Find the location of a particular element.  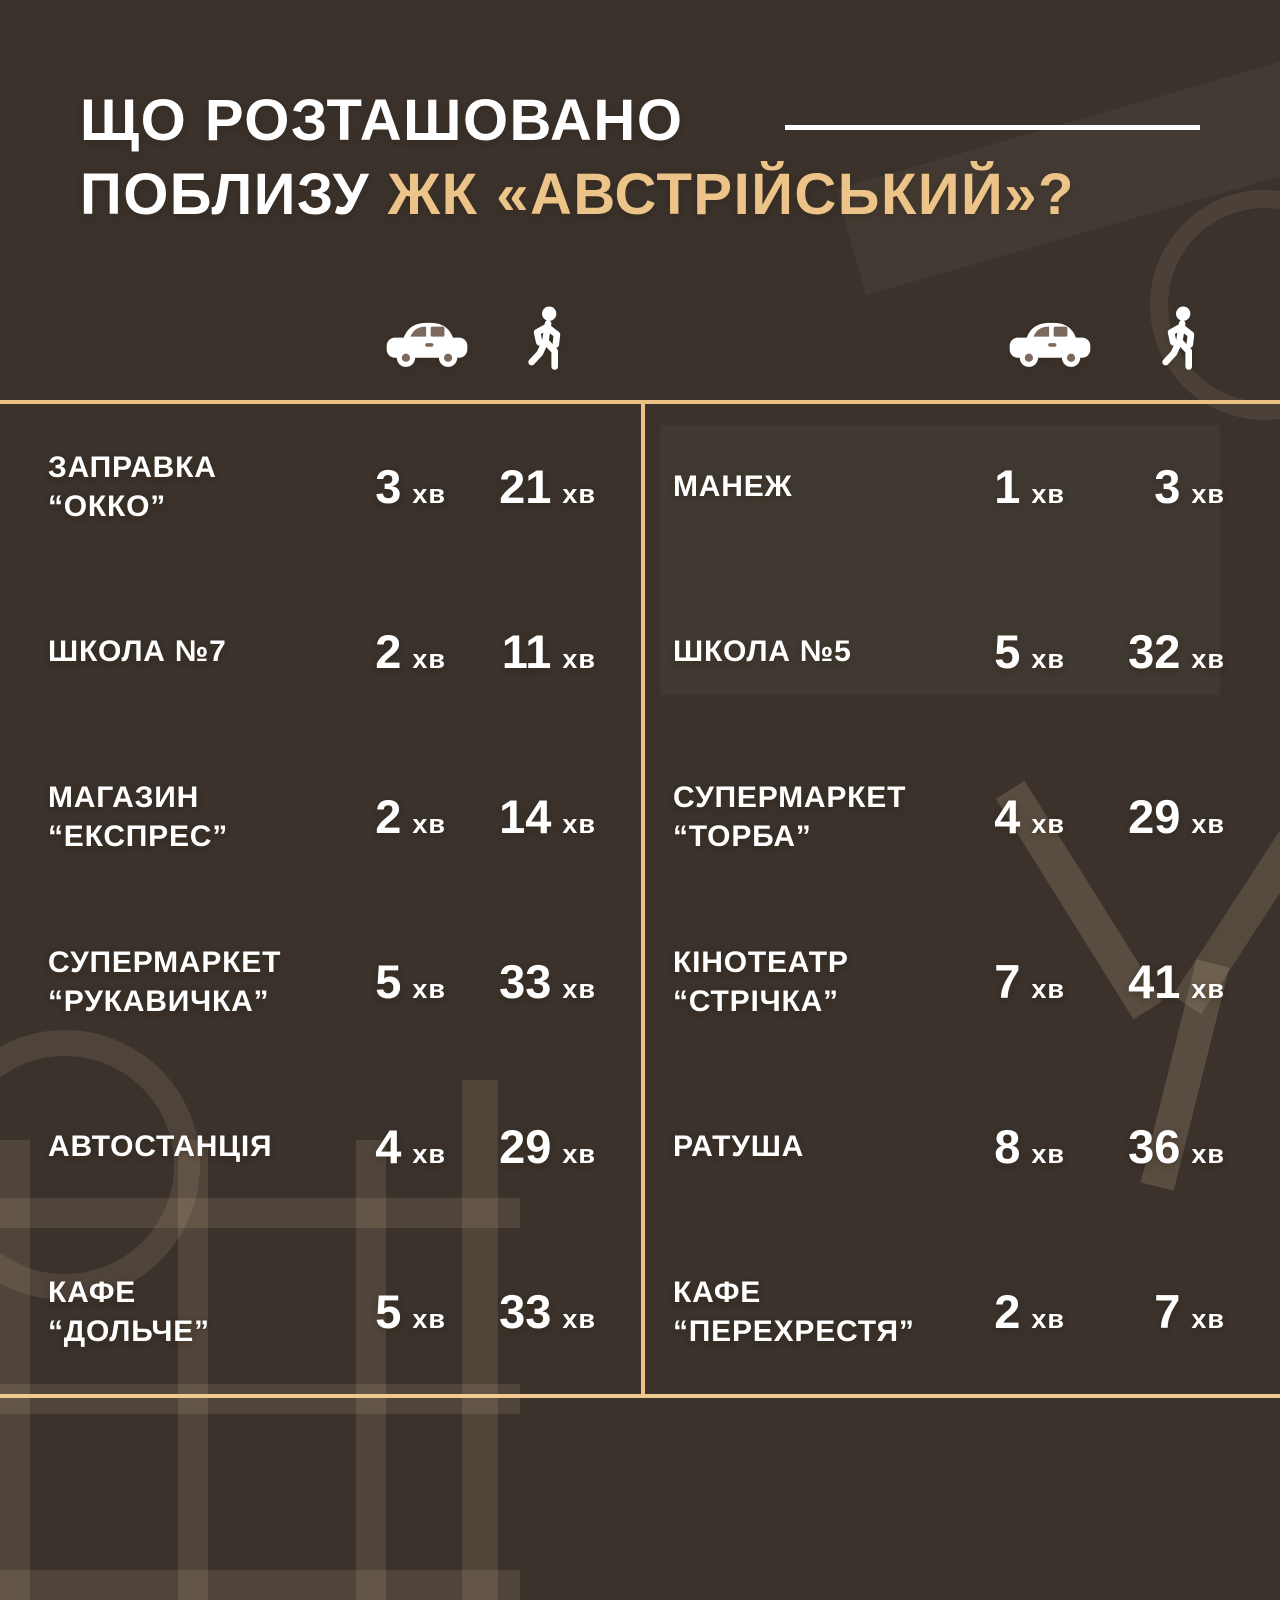

place-name: ШКОЛА №7 is located at coordinates (137, 651).